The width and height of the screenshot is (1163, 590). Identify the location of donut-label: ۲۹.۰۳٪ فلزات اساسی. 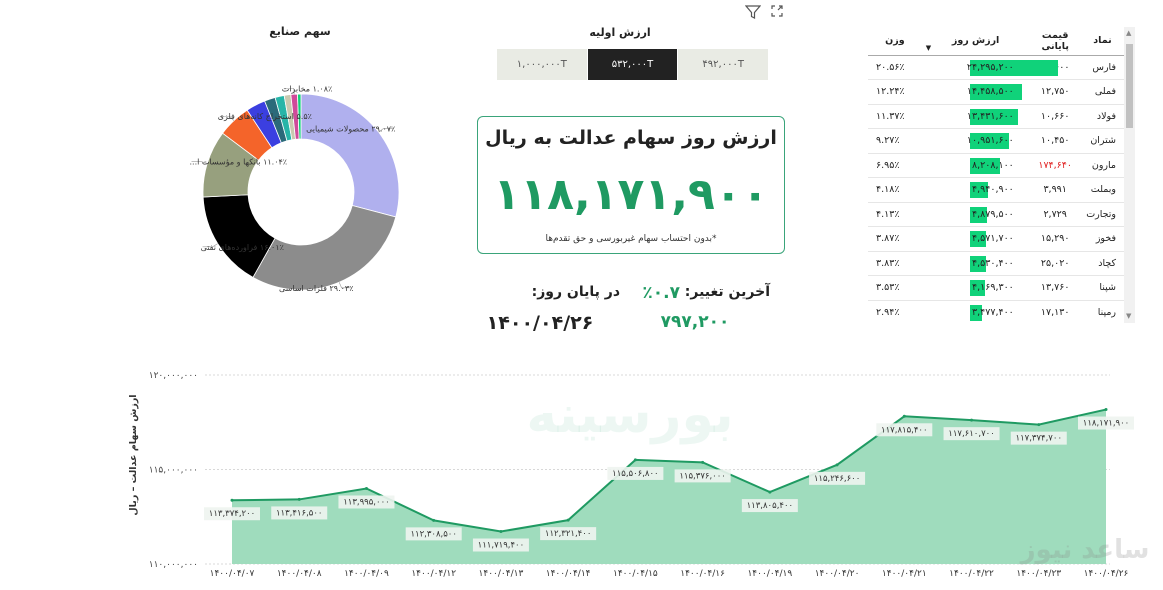
(316, 288).